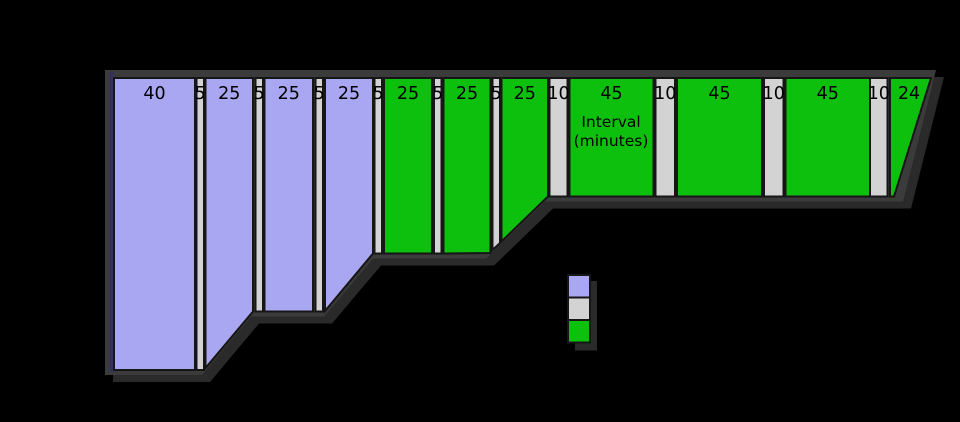 The width and height of the screenshot is (960, 422). What do you see at coordinates (911, 137) in the screenshot?
I see `segment-24min-green` at bounding box center [911, 137].